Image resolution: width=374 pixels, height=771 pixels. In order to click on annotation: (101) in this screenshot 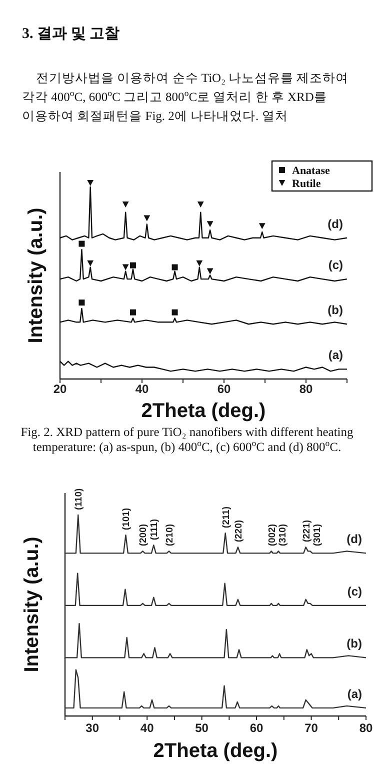, I will do `click(126, 519)`.